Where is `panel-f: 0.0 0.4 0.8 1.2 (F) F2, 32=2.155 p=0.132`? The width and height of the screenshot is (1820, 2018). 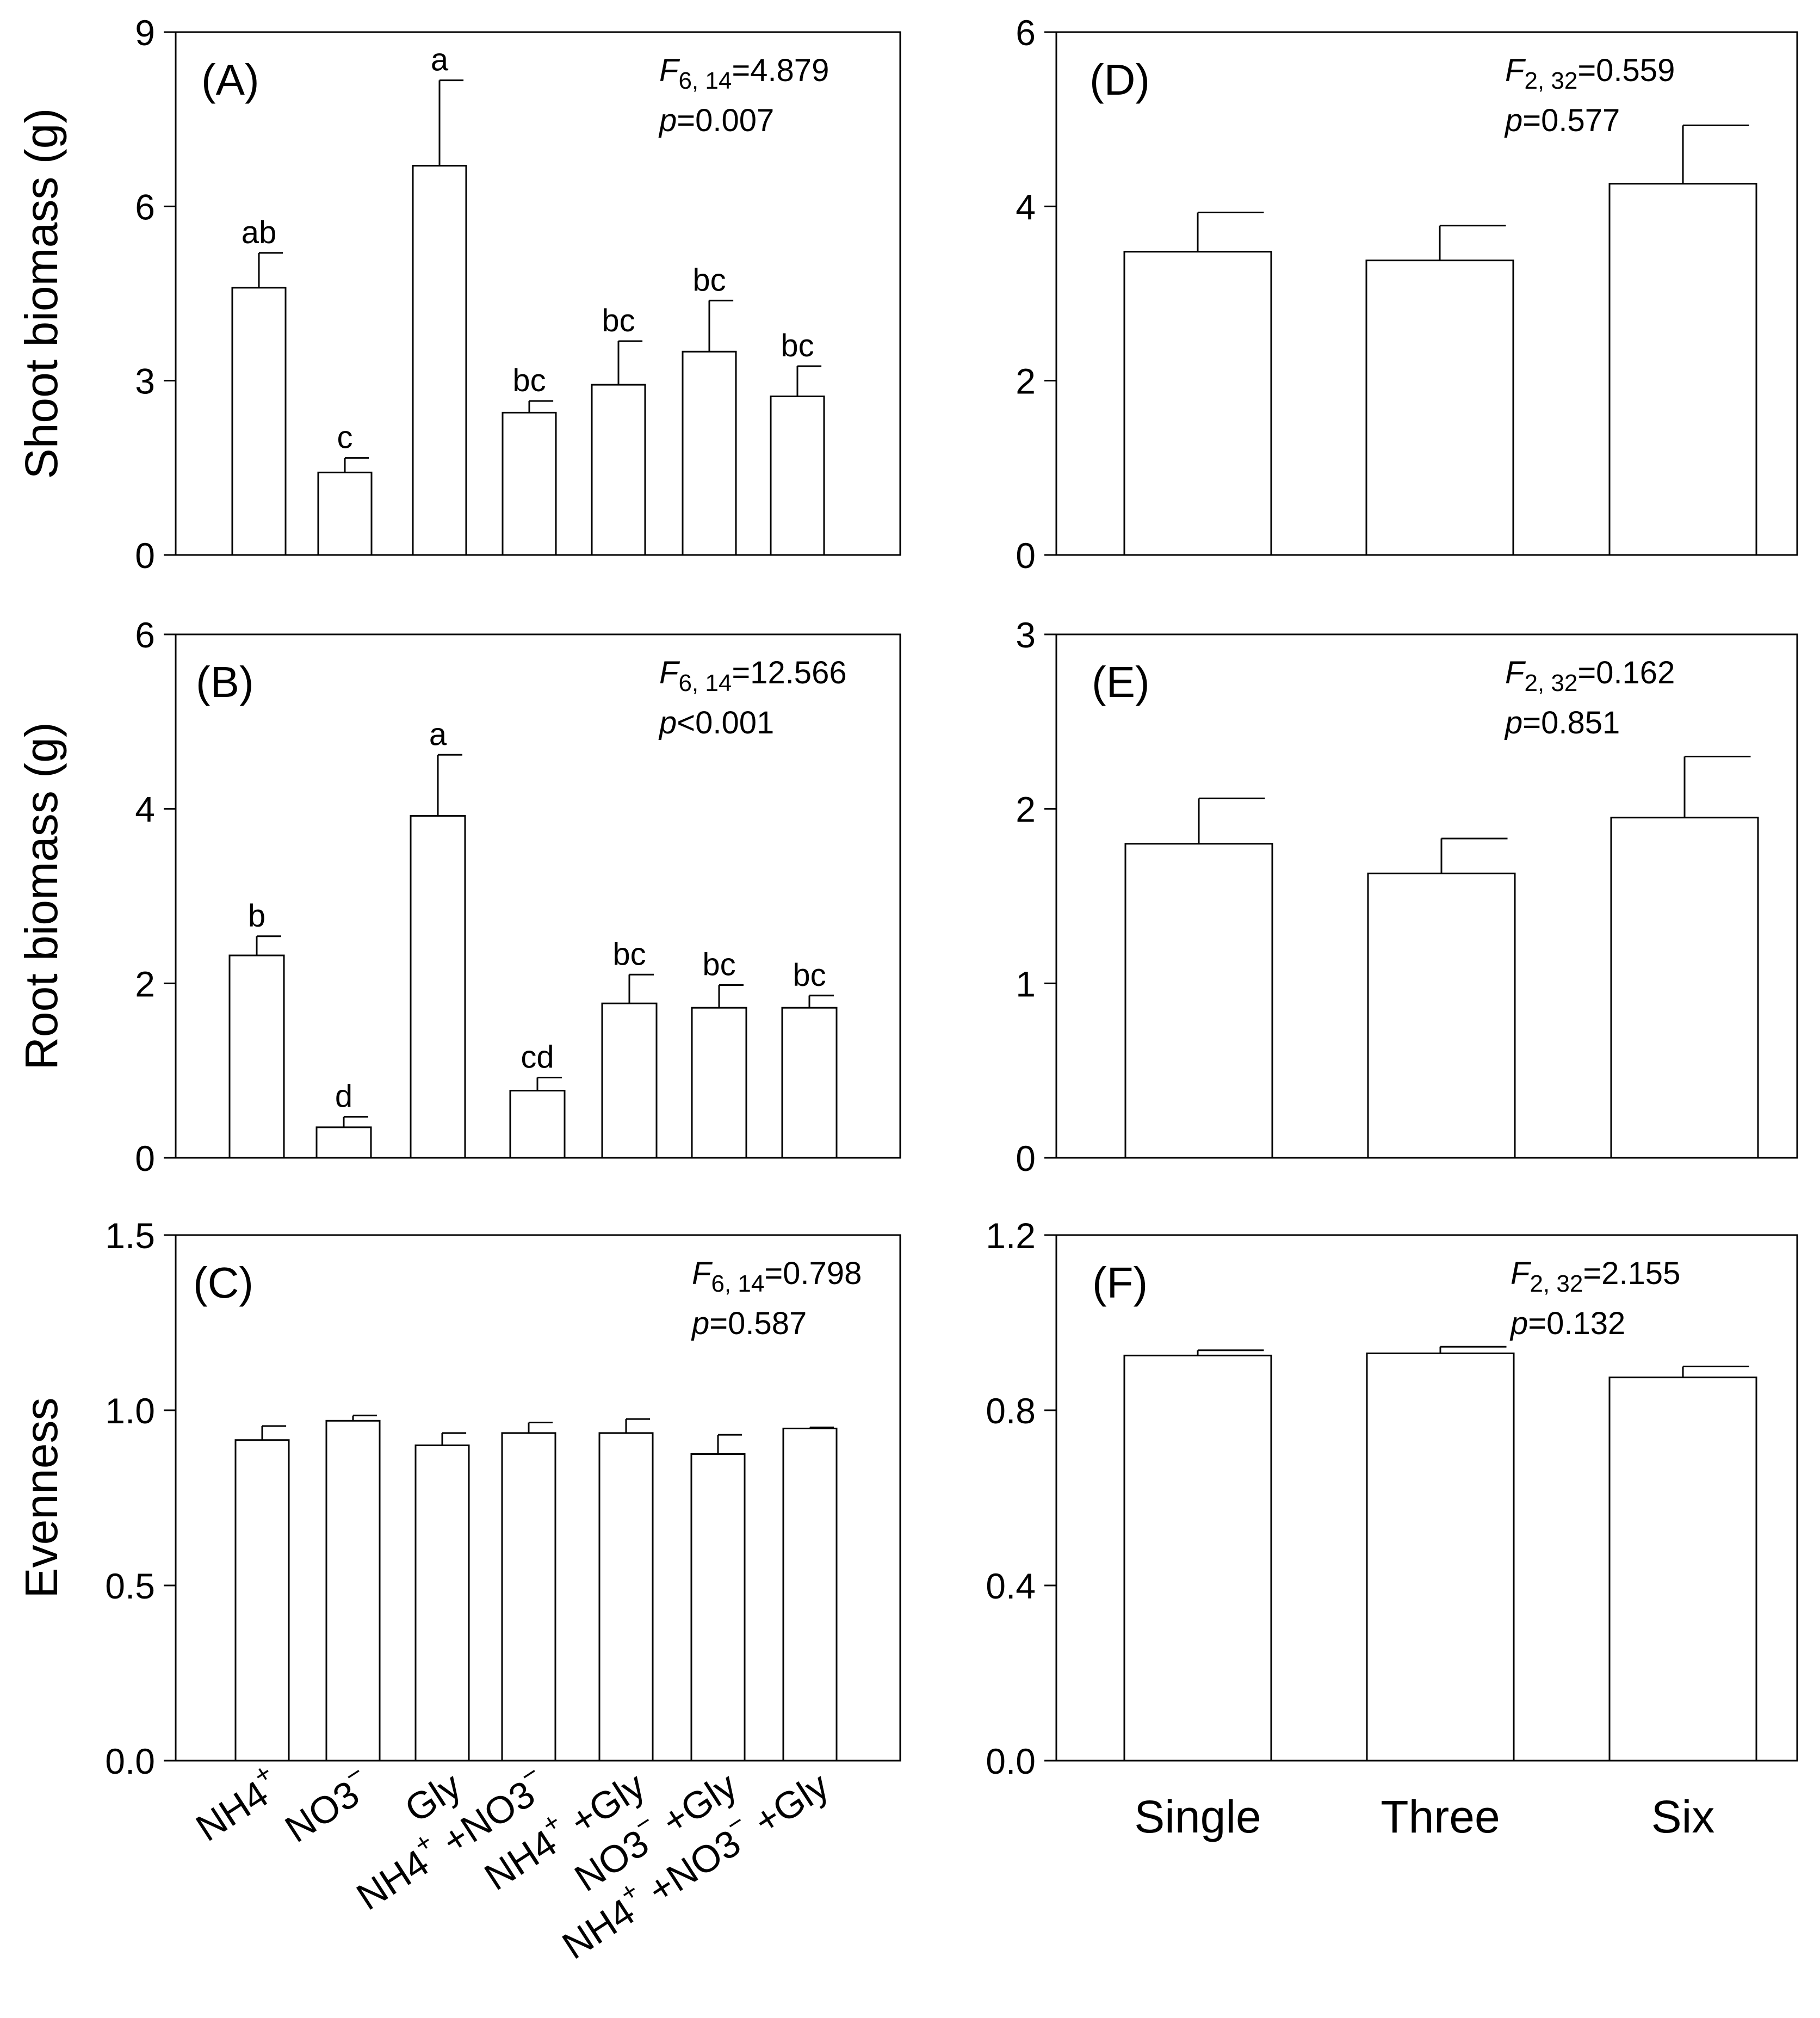
panel-f: 0.0 0.4 0.8 1.2 (F) F2, 32=2.155 p=0.132 is located at coordinates (1392, 1498).